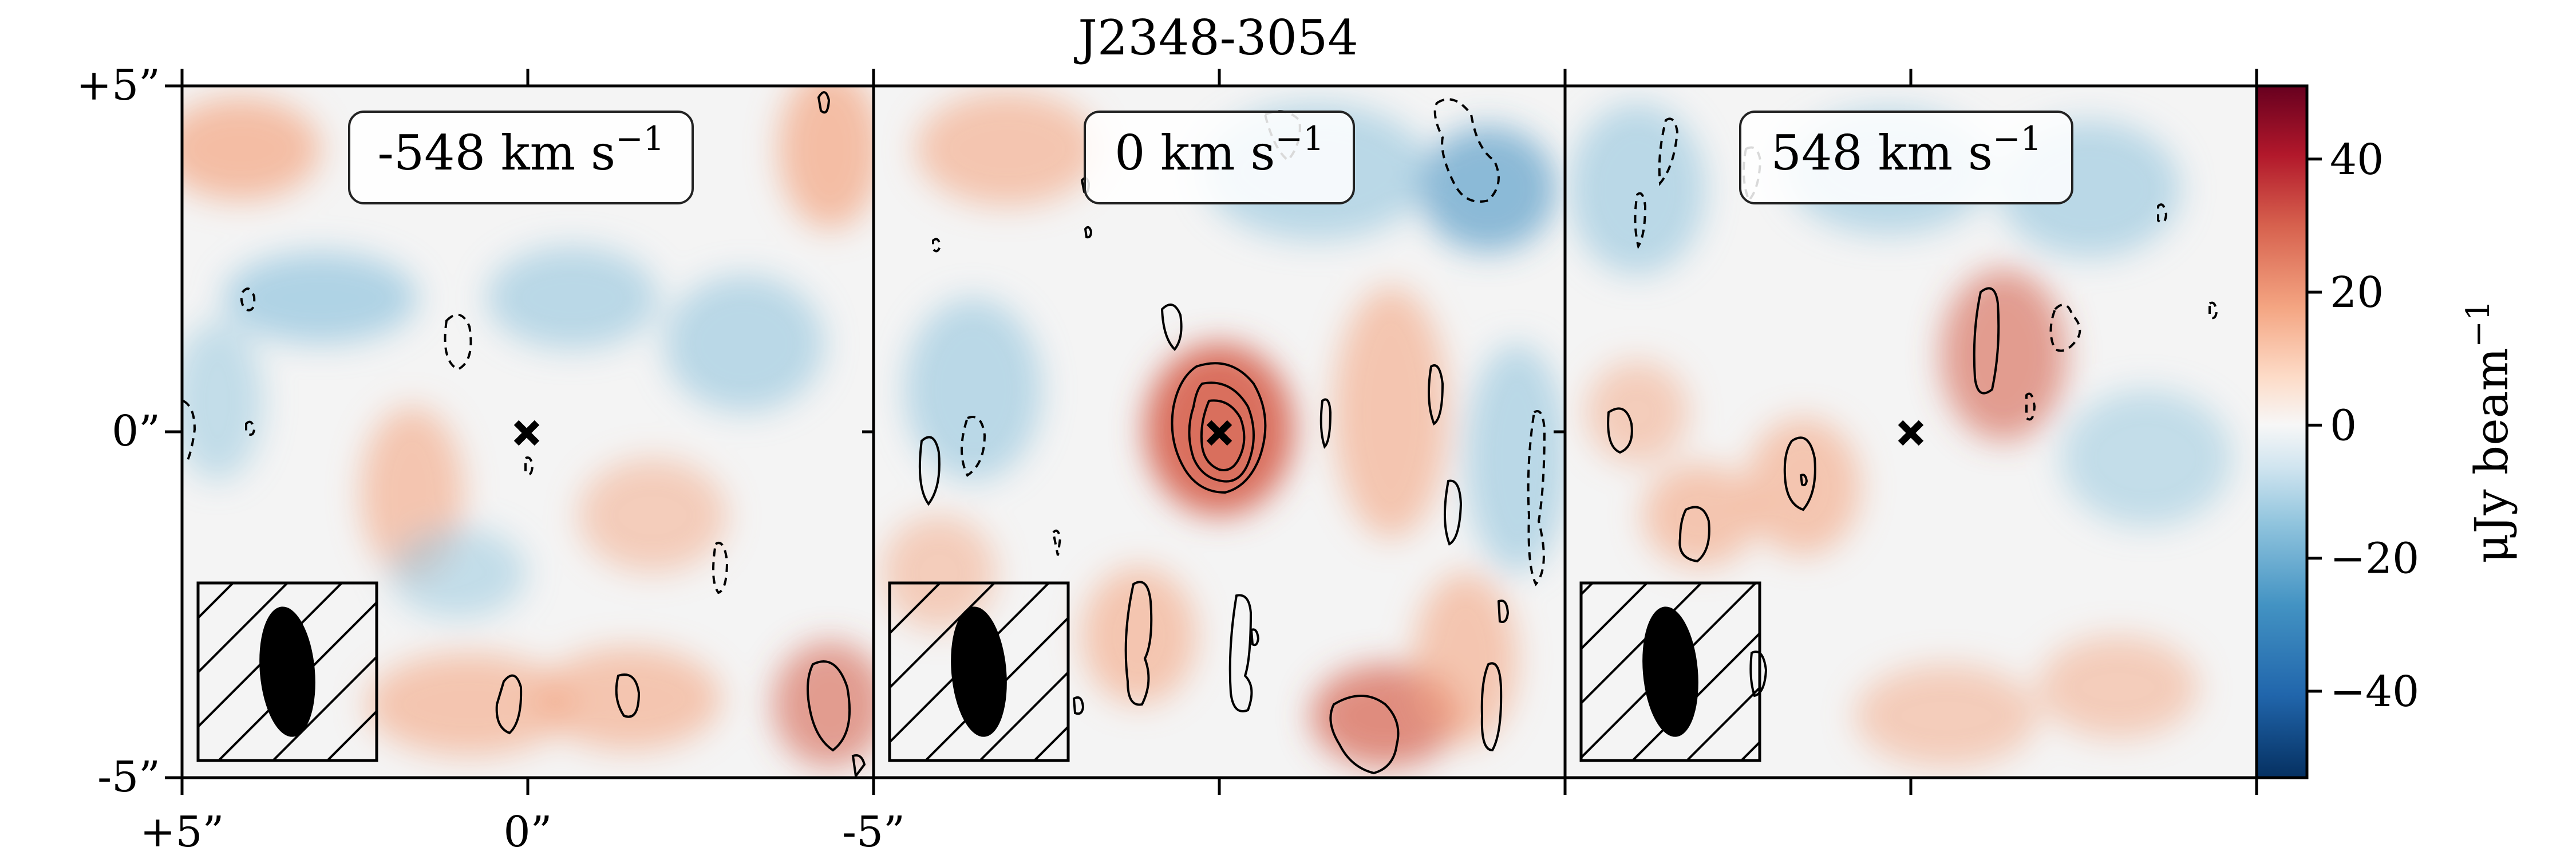  I want to click on panel-left-unit: km s, so click(558, 153).